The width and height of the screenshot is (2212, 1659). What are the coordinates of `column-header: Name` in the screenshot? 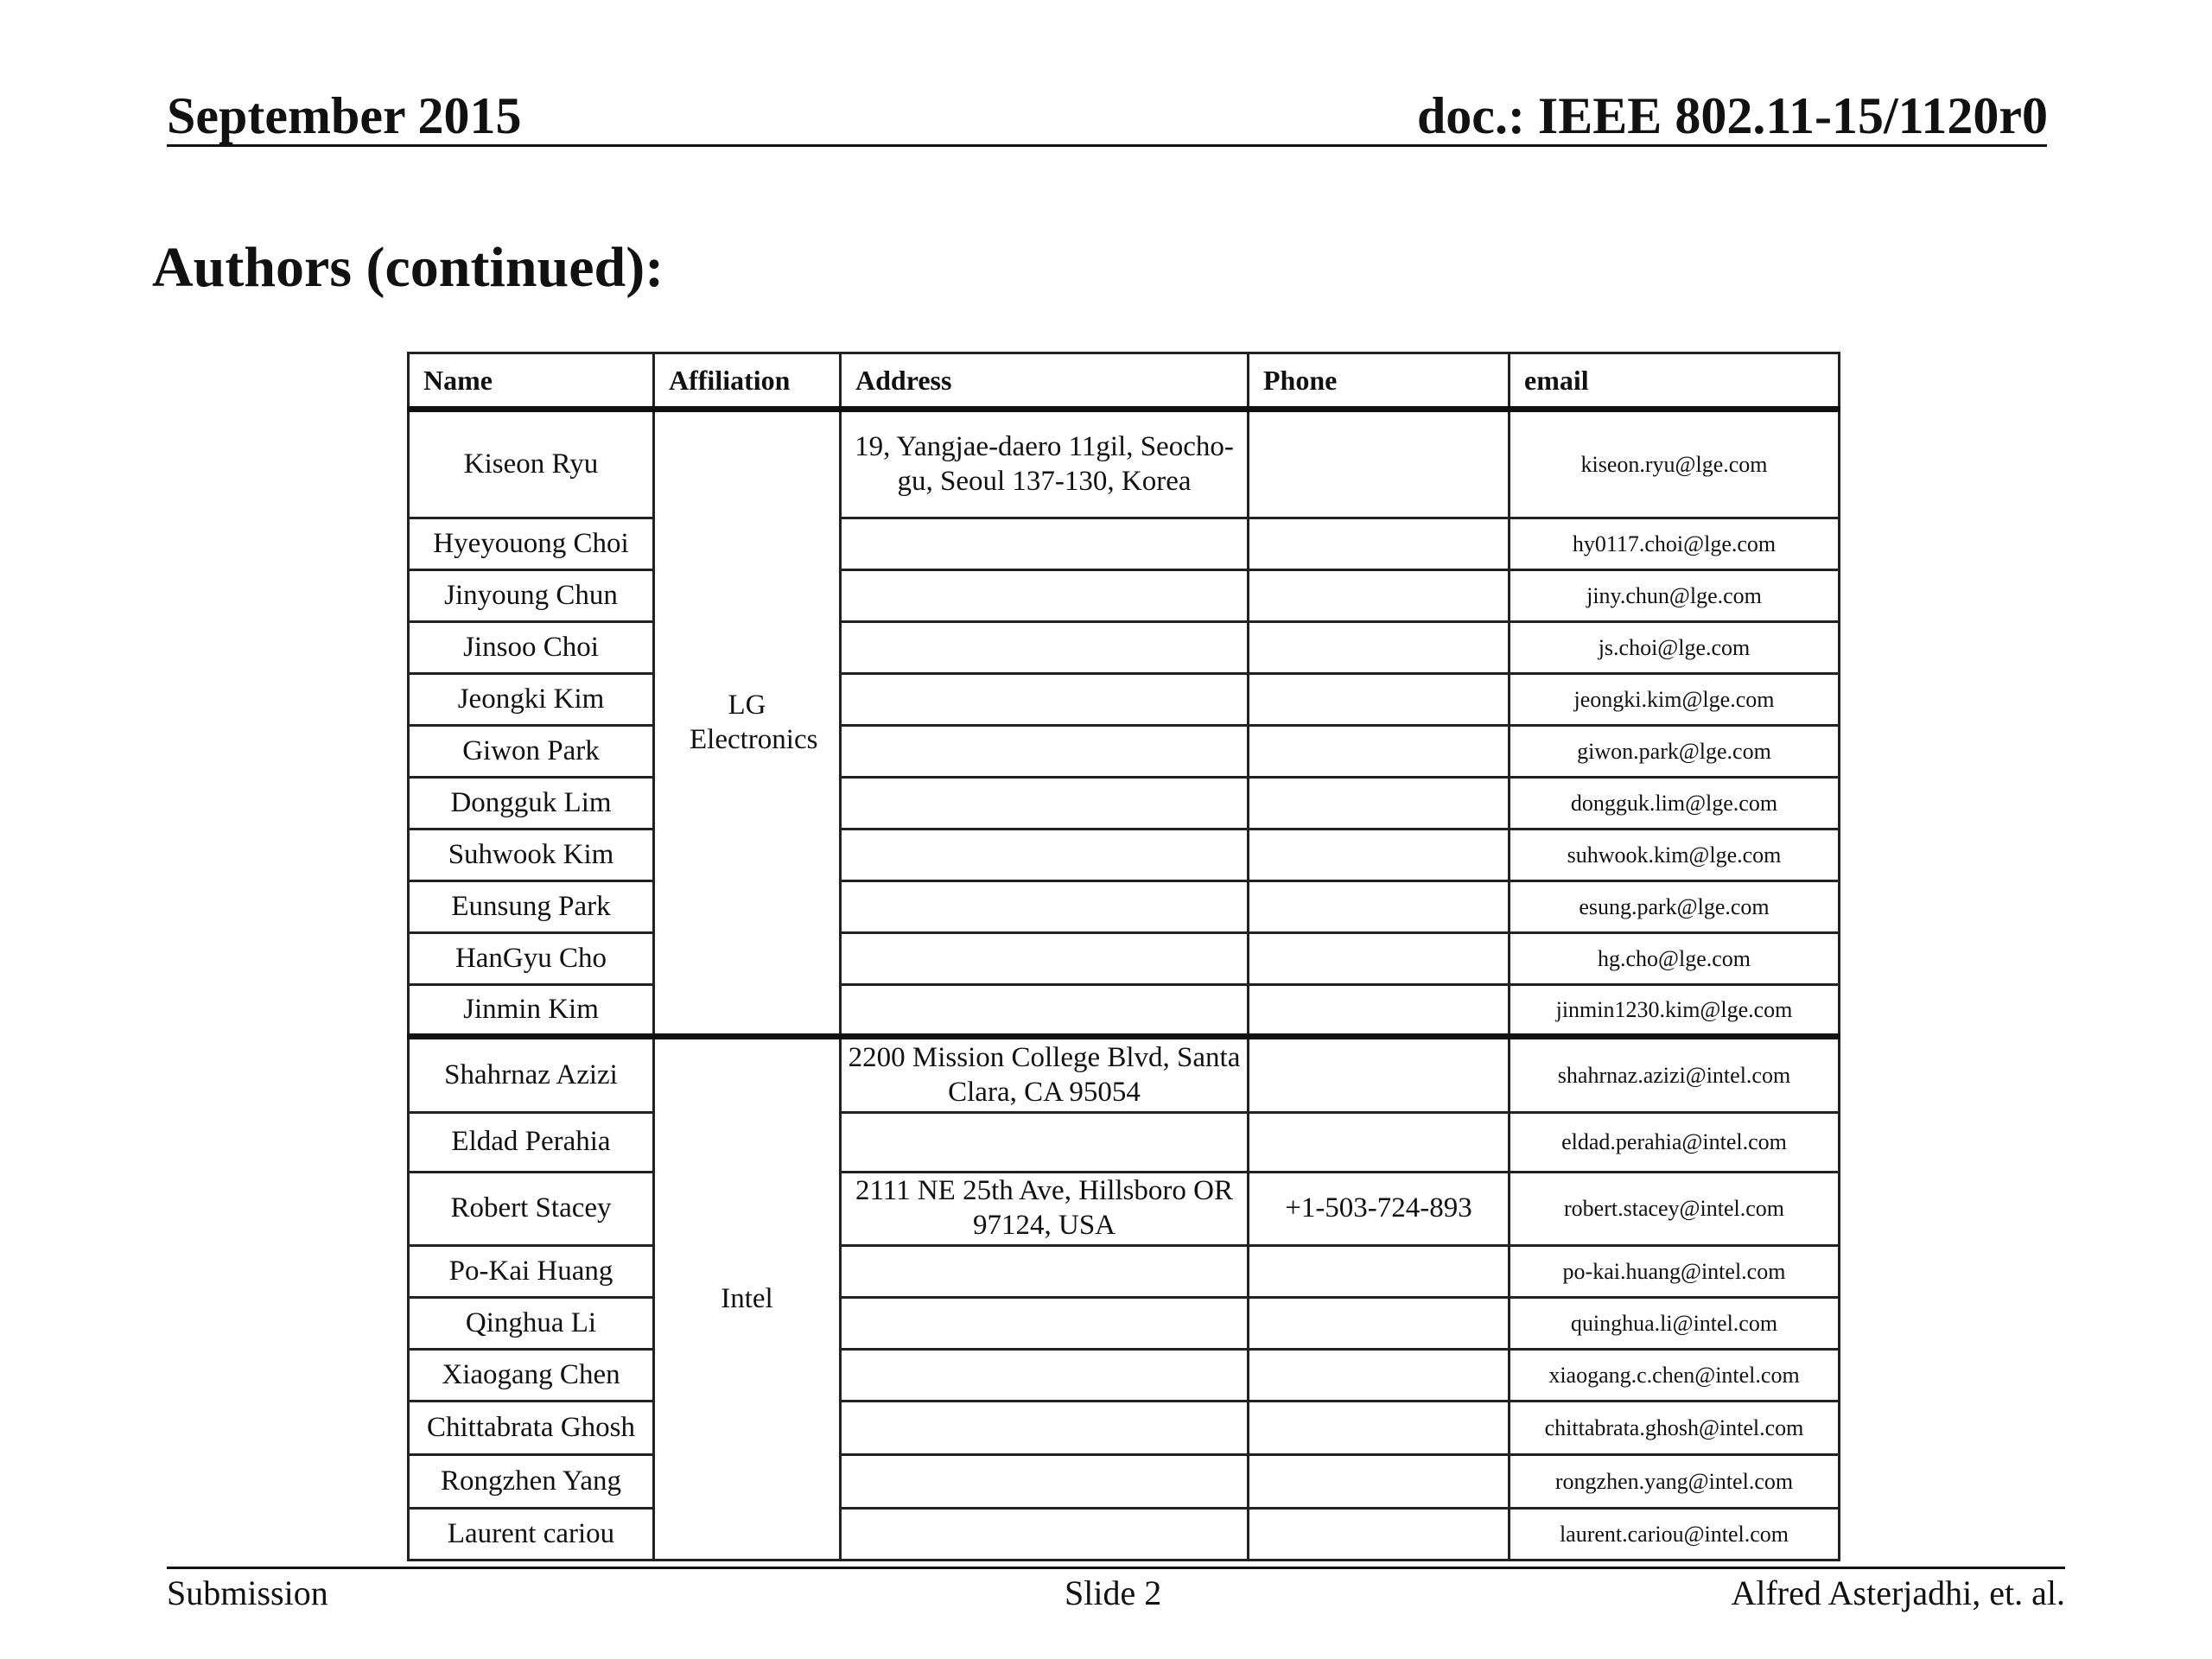 It's located at (531, 382).